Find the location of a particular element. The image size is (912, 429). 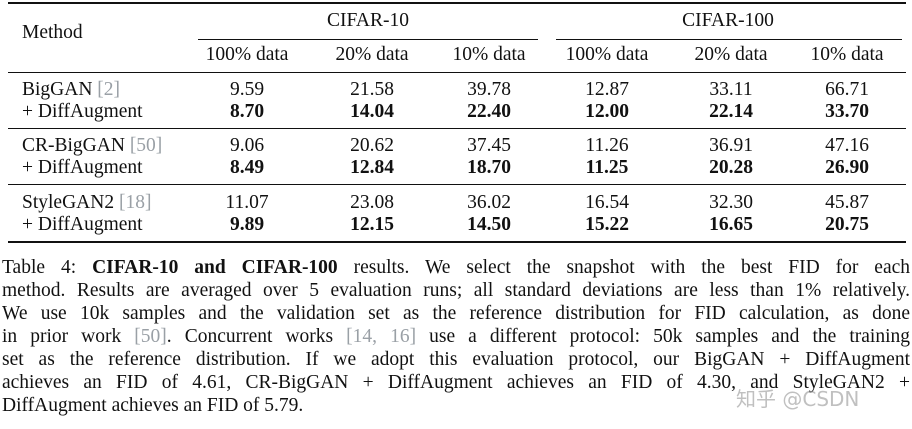

caption-bold-title: CIFAR-10 and CIFAR-100 is located at coordinates (215, 267).